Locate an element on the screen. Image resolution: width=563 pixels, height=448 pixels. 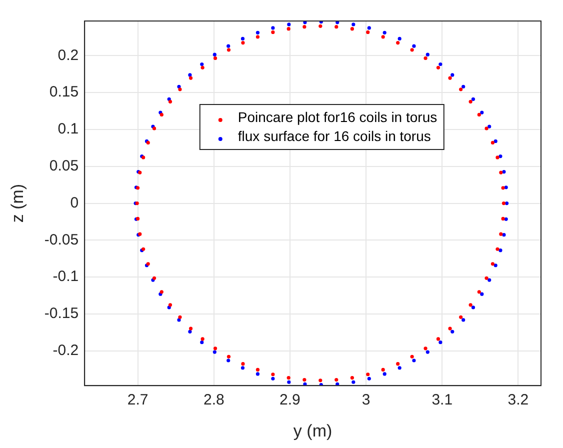
x-tick-label: 3.2 is located at coordinates (518, 400).